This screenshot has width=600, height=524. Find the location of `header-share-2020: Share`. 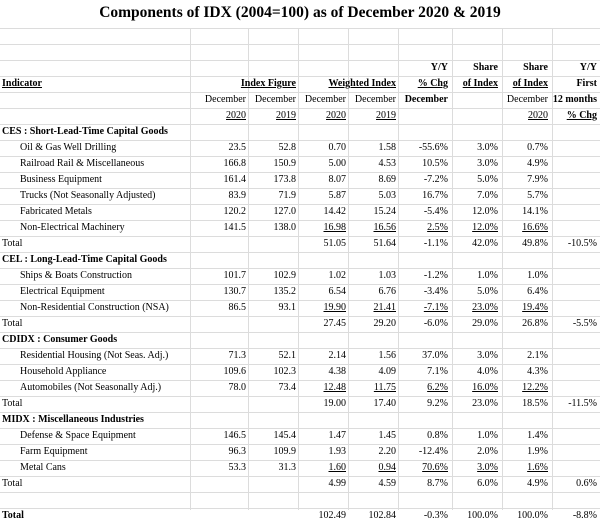

header-share-2020: Share is located at coordinates (535, 67).